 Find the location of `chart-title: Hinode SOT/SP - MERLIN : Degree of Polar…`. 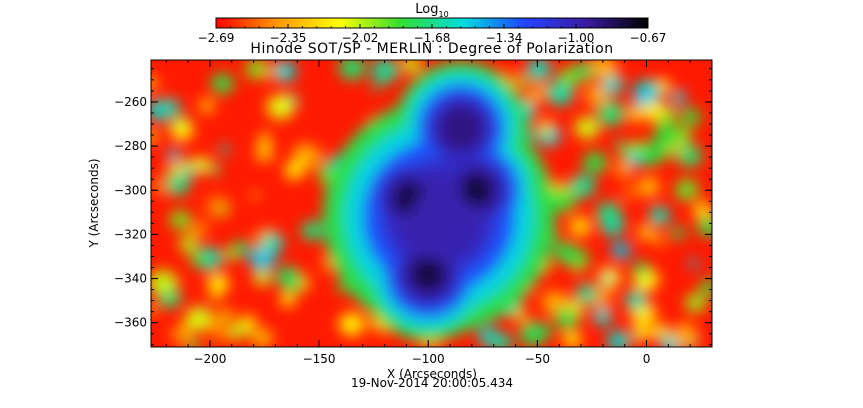

chart-title: Hinode SOT/SP - MERLIN : Degree of Polar… is located at coordinates (431, 49).